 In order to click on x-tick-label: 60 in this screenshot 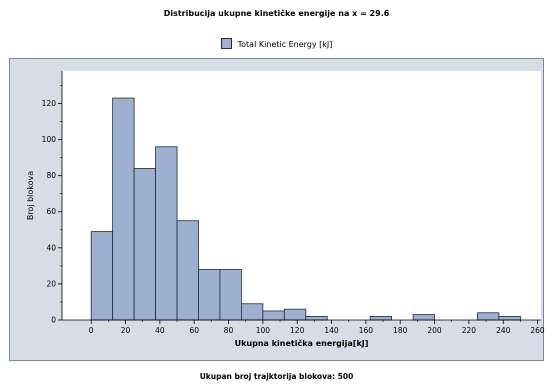, I will do `click(194, 330)`.